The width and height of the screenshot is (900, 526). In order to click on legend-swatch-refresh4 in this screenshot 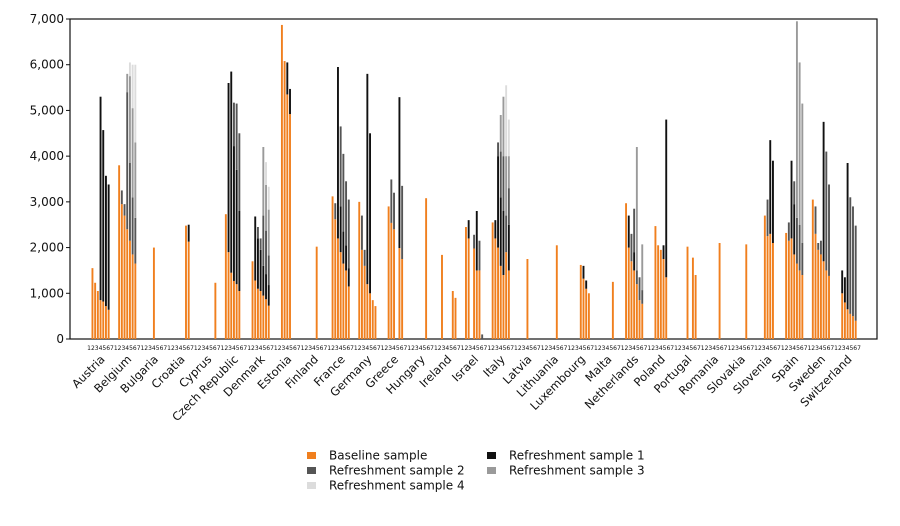, I will do `click(311, 485)`.